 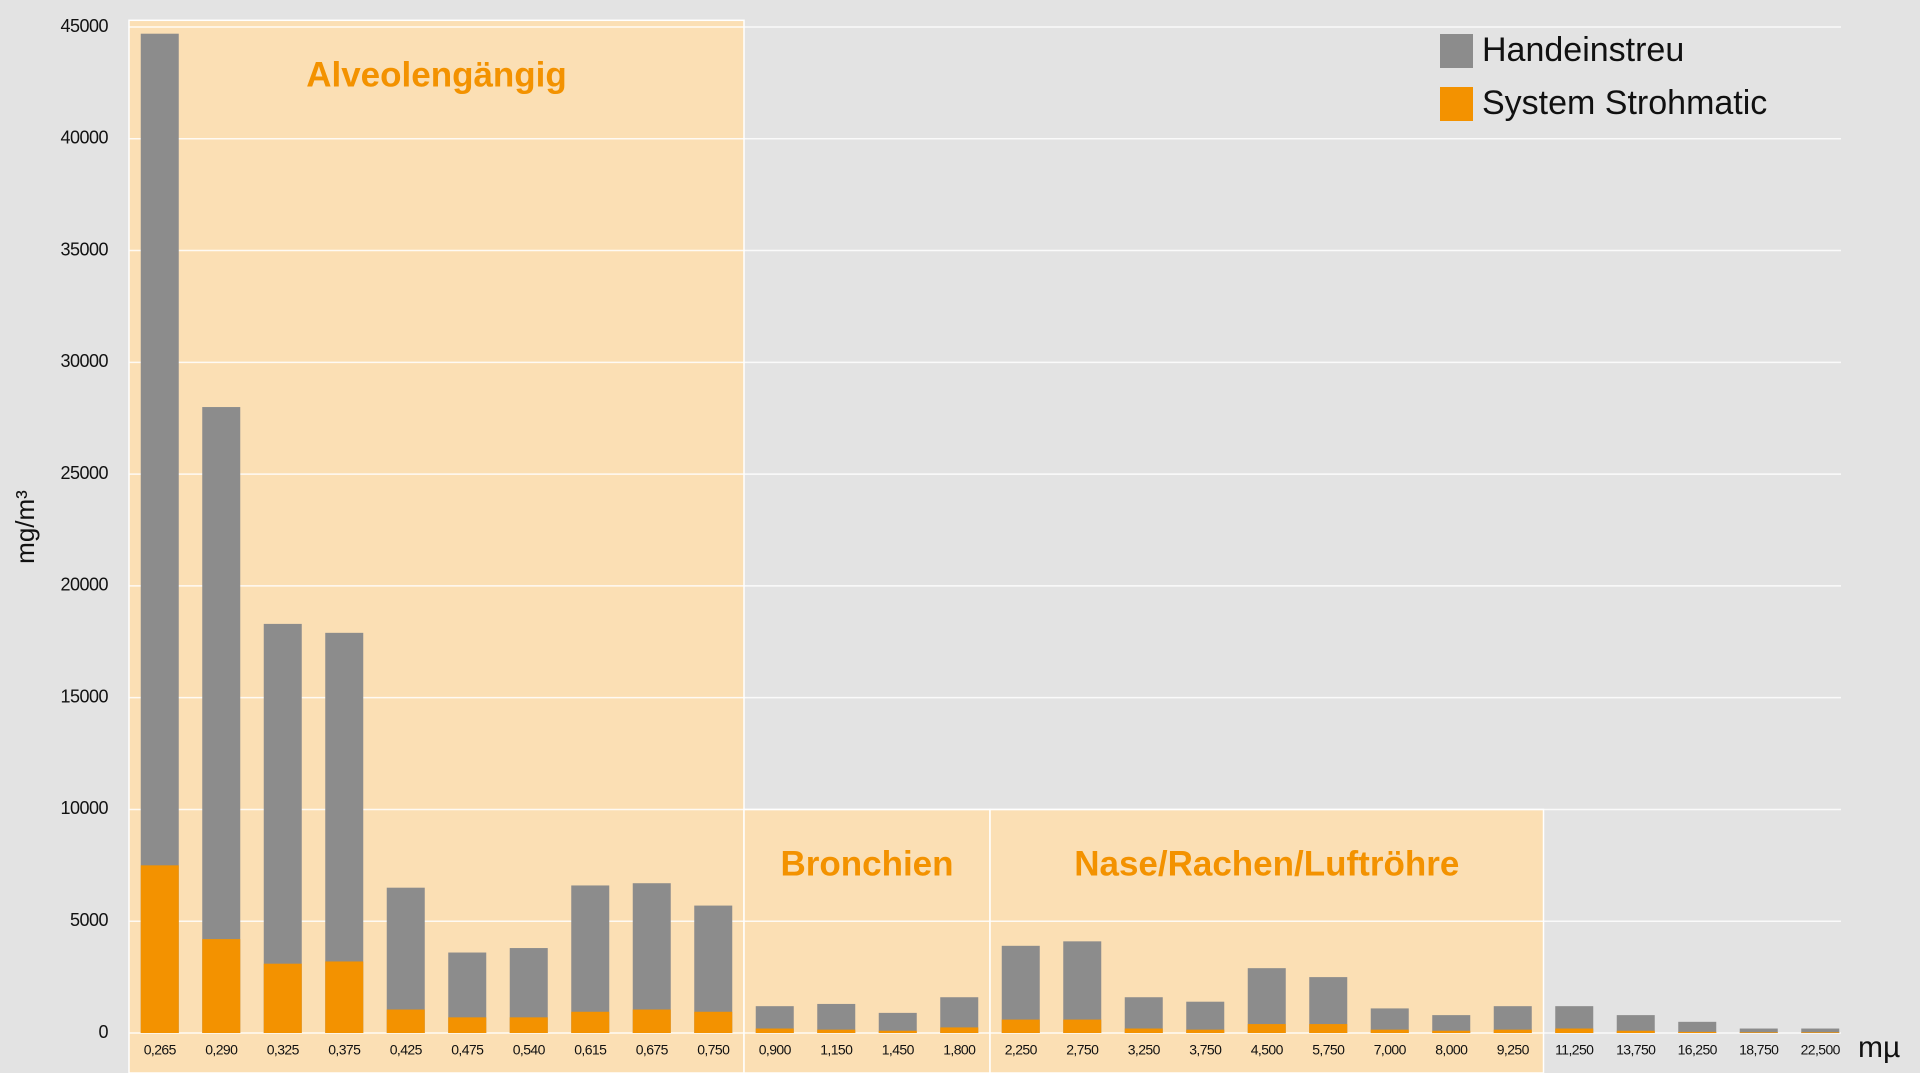 What do you see at coordinates (84, 361) in the screenshot?
I see `y-tick-label: 30000` at bounding box center [84, 361].